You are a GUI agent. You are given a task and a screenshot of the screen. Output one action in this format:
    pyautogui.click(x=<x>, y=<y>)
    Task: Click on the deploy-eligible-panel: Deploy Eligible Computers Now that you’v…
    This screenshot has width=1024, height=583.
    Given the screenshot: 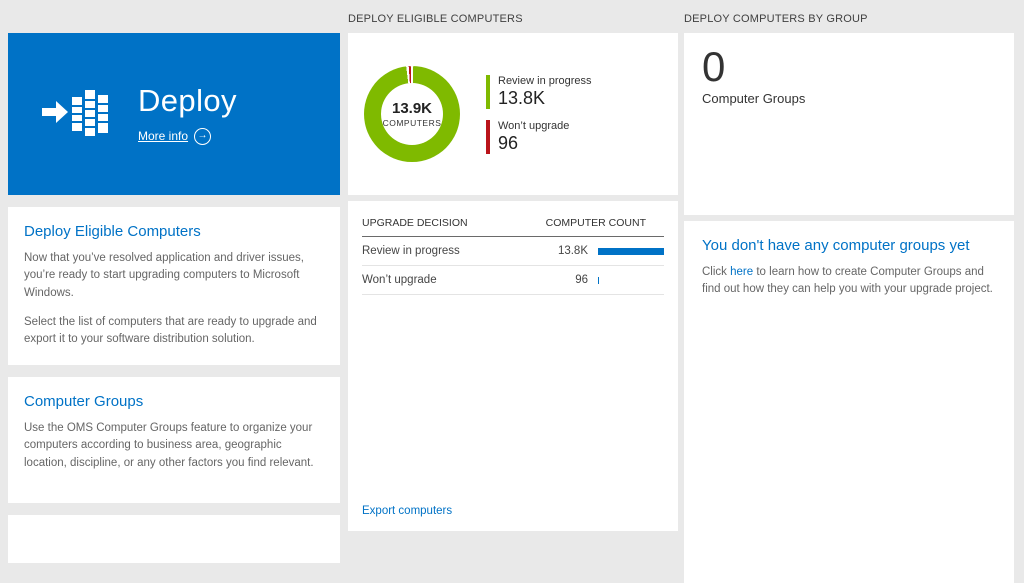 What is the action you would take?
    pyautogui.click(x=174, y=286)
    